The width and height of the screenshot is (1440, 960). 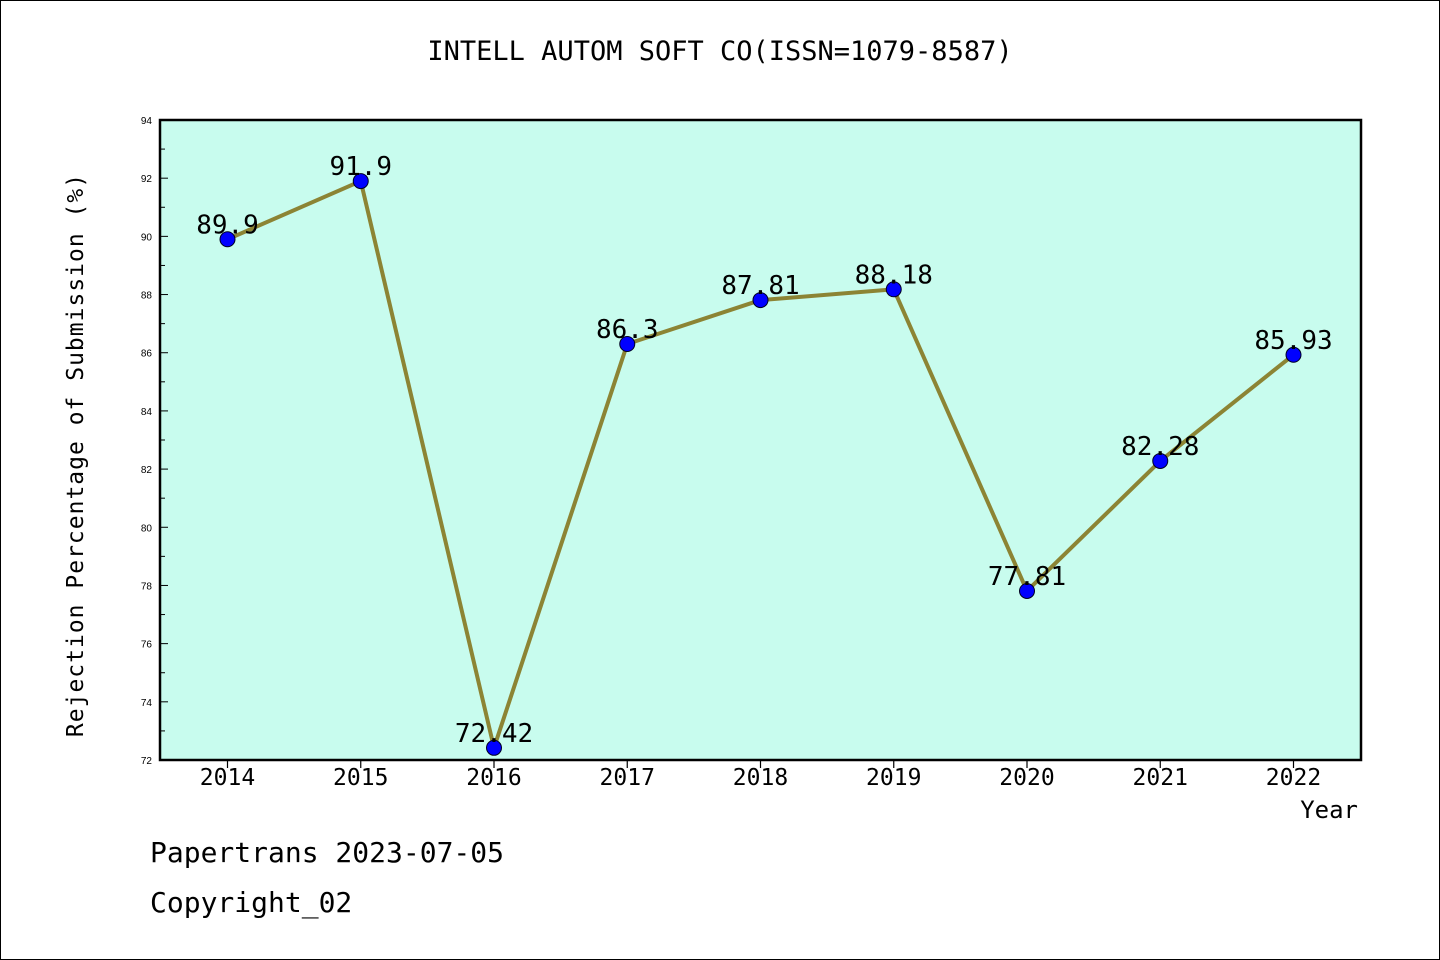 I want to click on data-label: 77.81, so click(x=1027, y=577).